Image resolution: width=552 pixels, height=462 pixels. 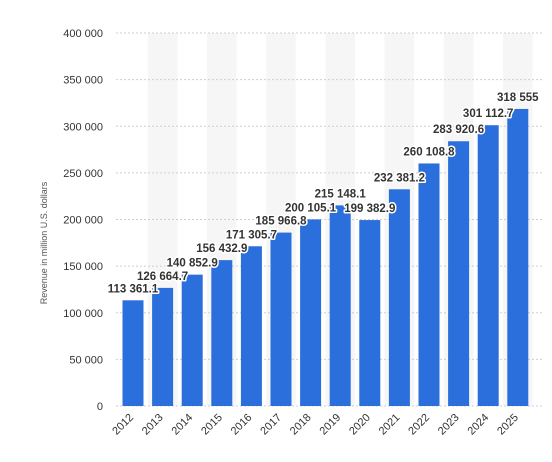 I want to click on data-label: 301 112.7, so click(x=488, y=114).